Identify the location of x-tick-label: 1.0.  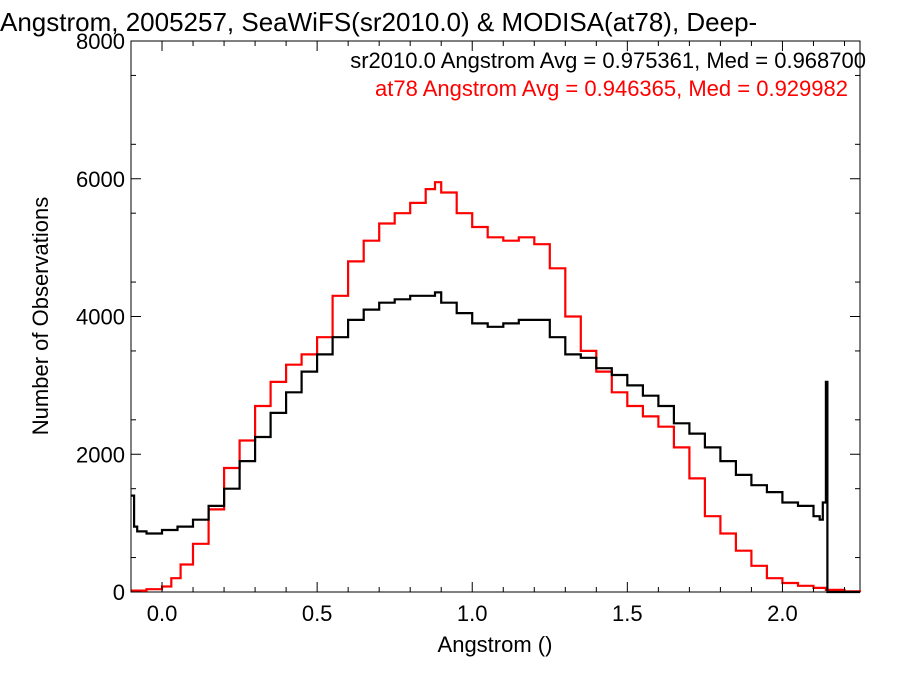
(472, 613).